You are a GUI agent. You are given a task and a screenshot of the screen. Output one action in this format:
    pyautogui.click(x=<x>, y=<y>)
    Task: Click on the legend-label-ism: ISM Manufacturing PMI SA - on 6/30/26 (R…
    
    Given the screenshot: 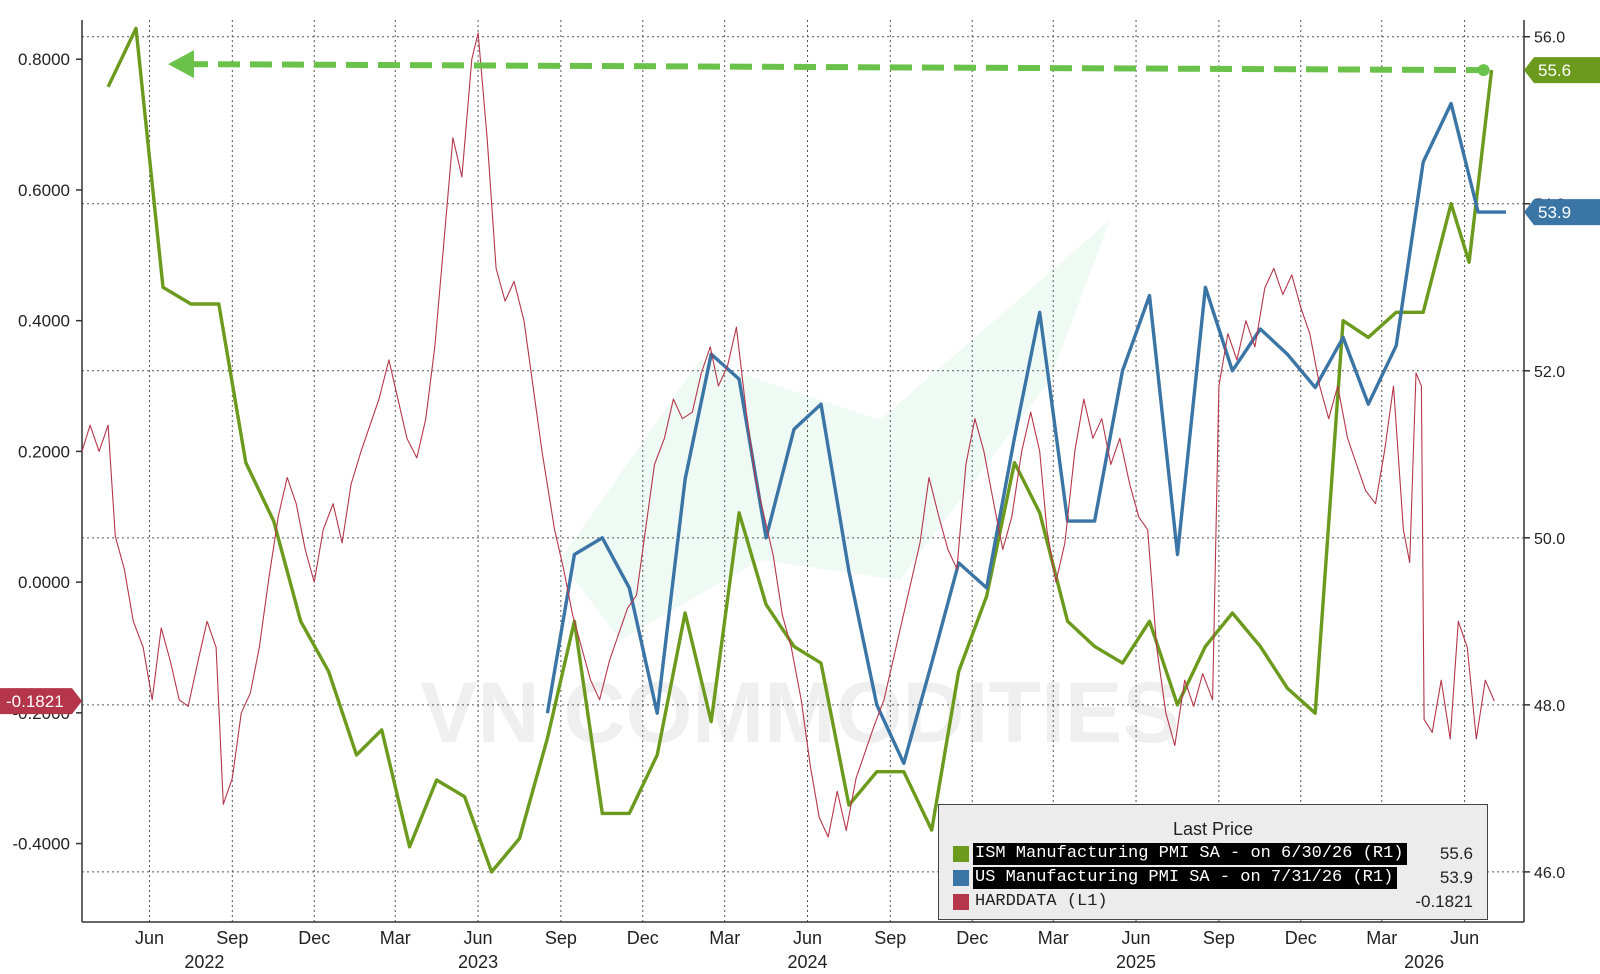 What is the action you would take?
    pyautogui.click(x=1190, y=854)
    